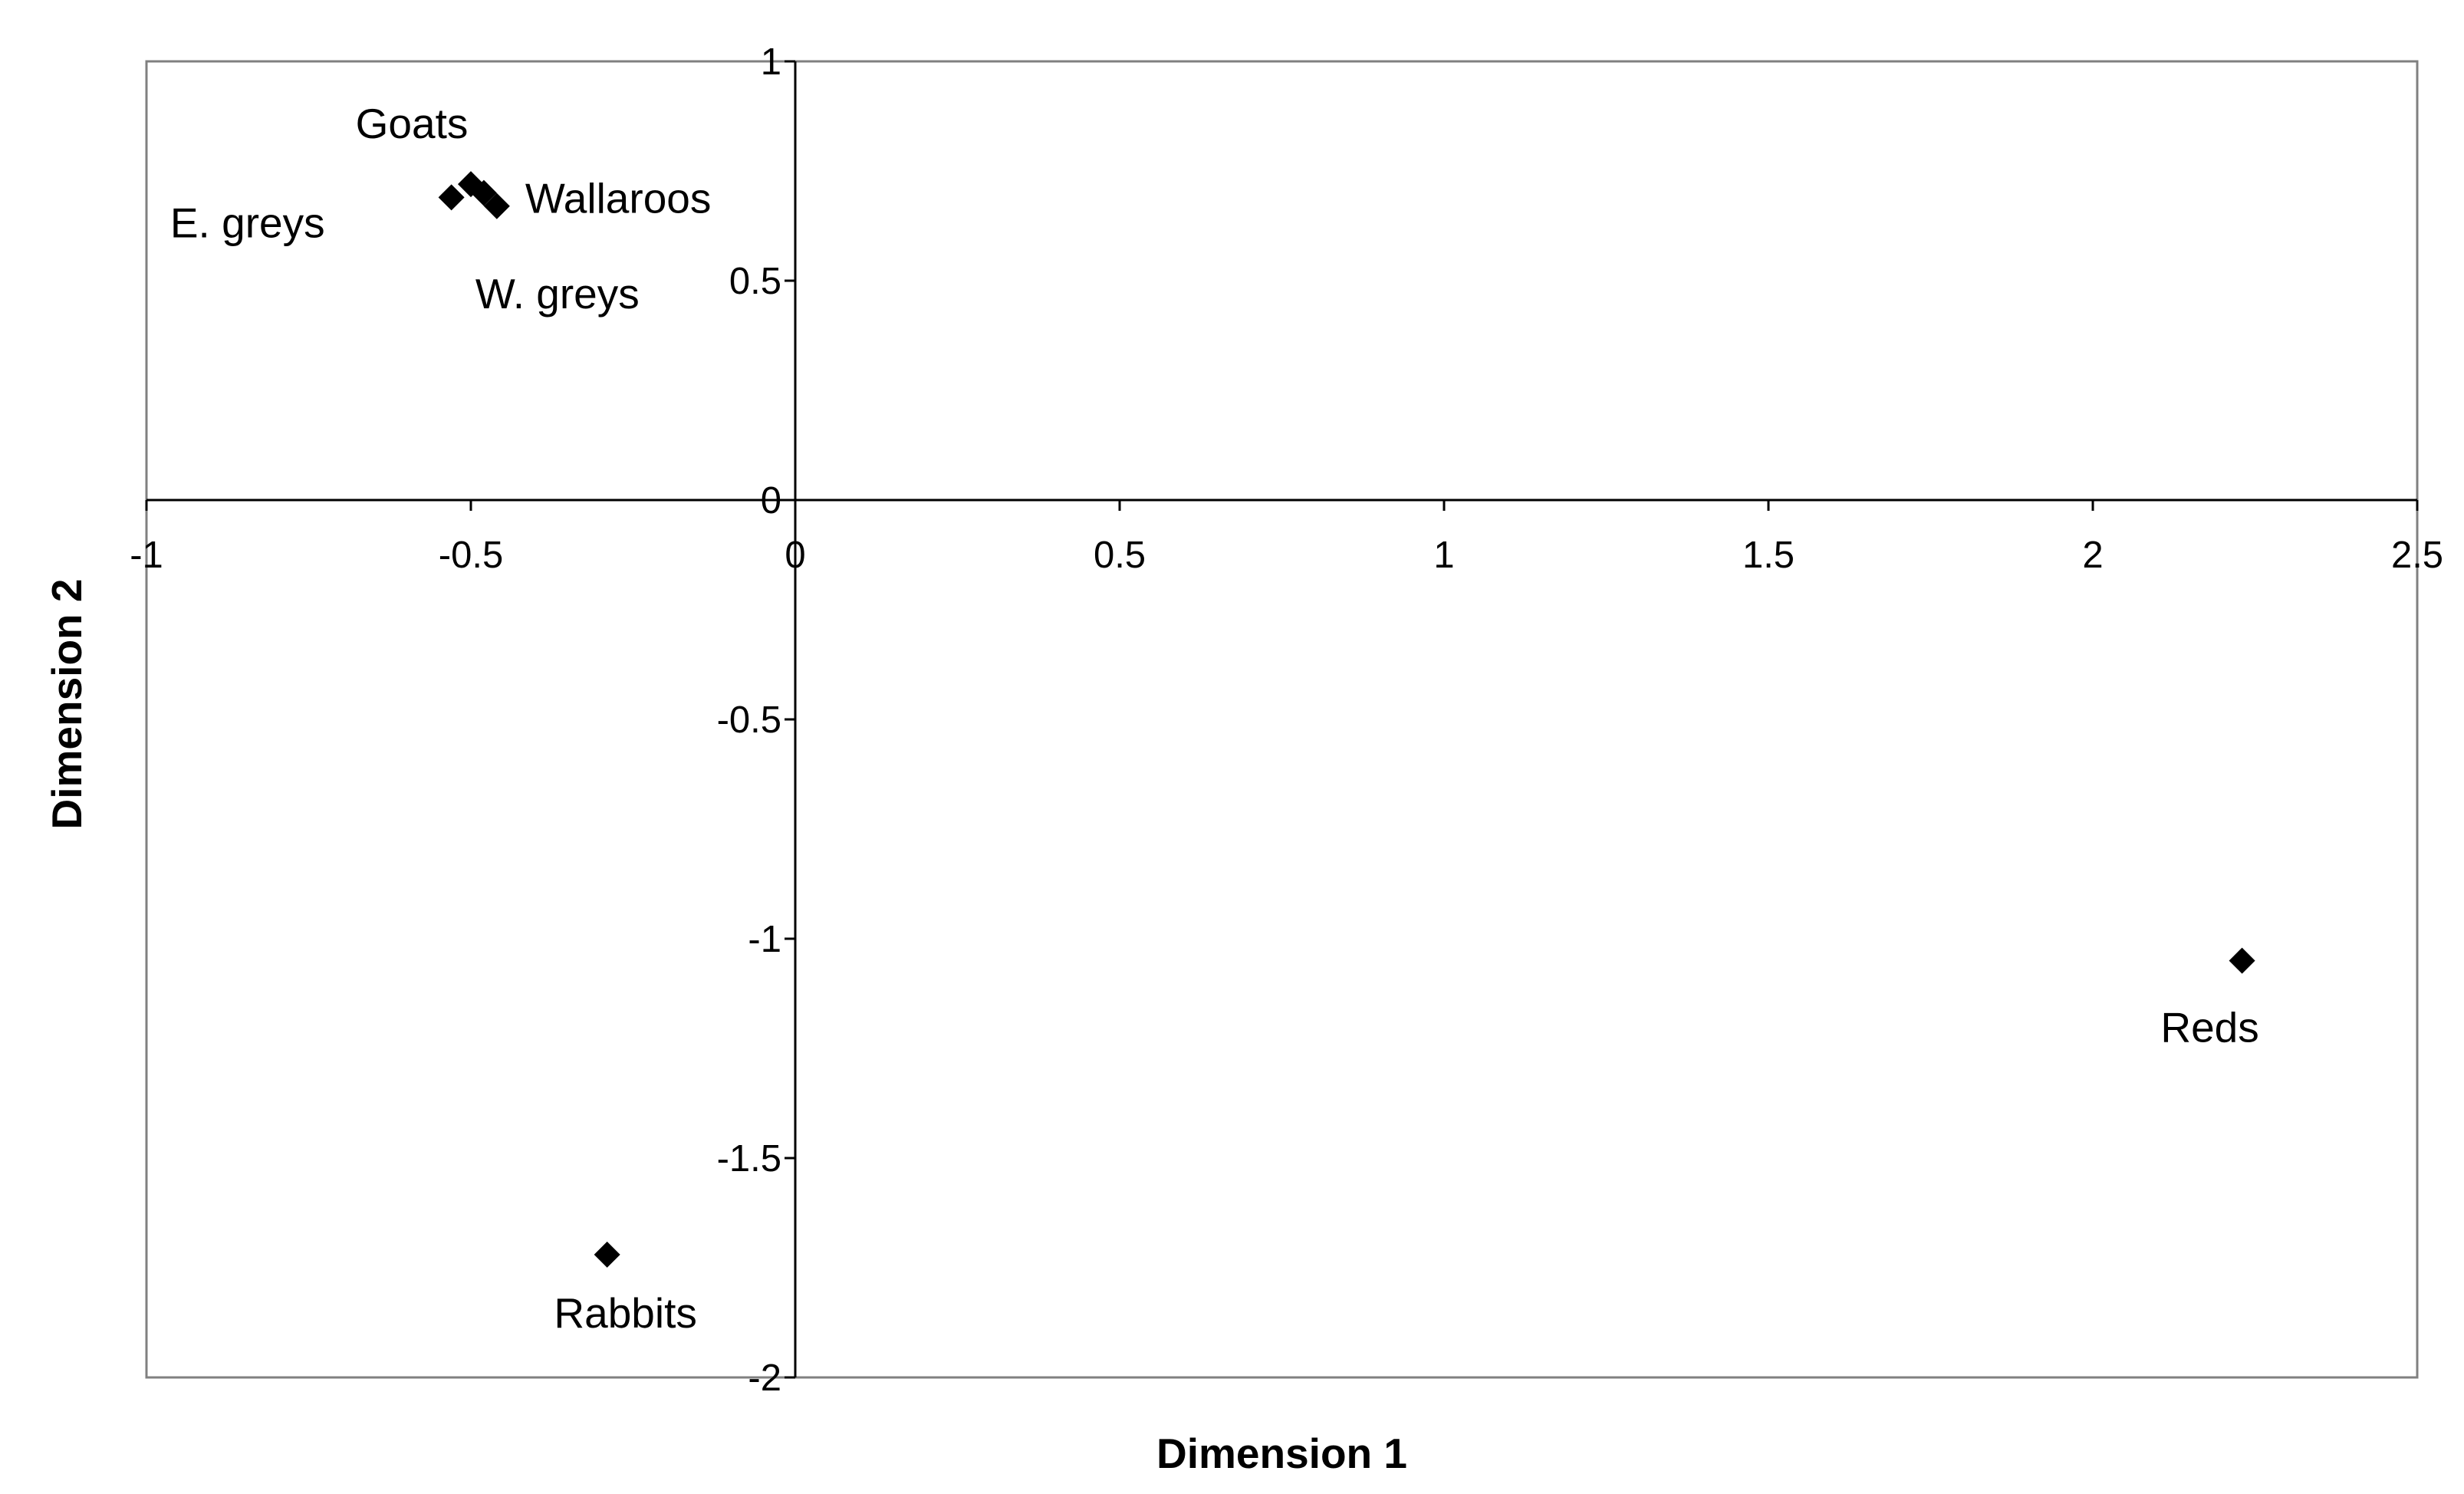 The height and width of the screenshot is (1494, 2464). What do you see at coordinates (66, 703) in the screenshot?
I see `y-axis-title: Dimension 2` at bounding box center [66, 703].